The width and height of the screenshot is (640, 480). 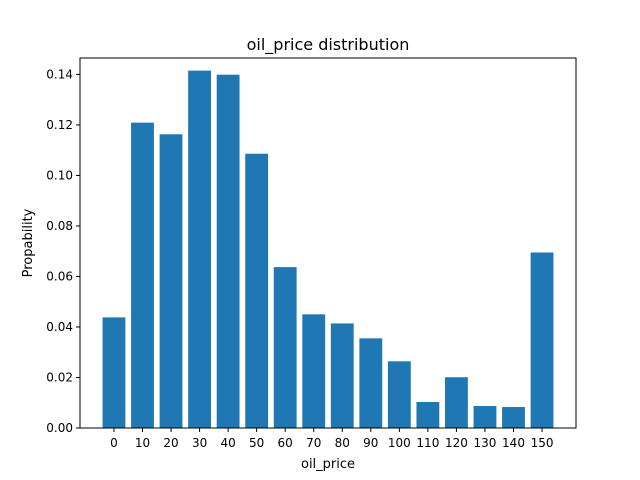 What do you see at coordinates (370, 443) in the screenshot?
I see `x-tick-label: 90` at bounding box center [370, 443].